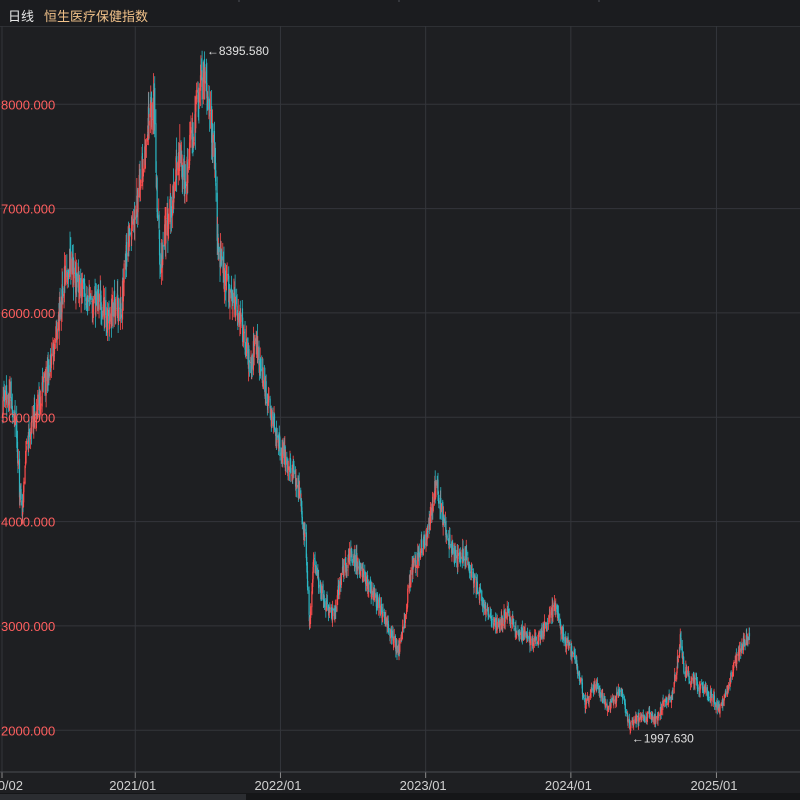 Image resolution: width=800 pixels, height=800 pixels. Describe the element at coordinates (400, 796) in the screenshot. I see `horizontal-scrollbar` at that location.